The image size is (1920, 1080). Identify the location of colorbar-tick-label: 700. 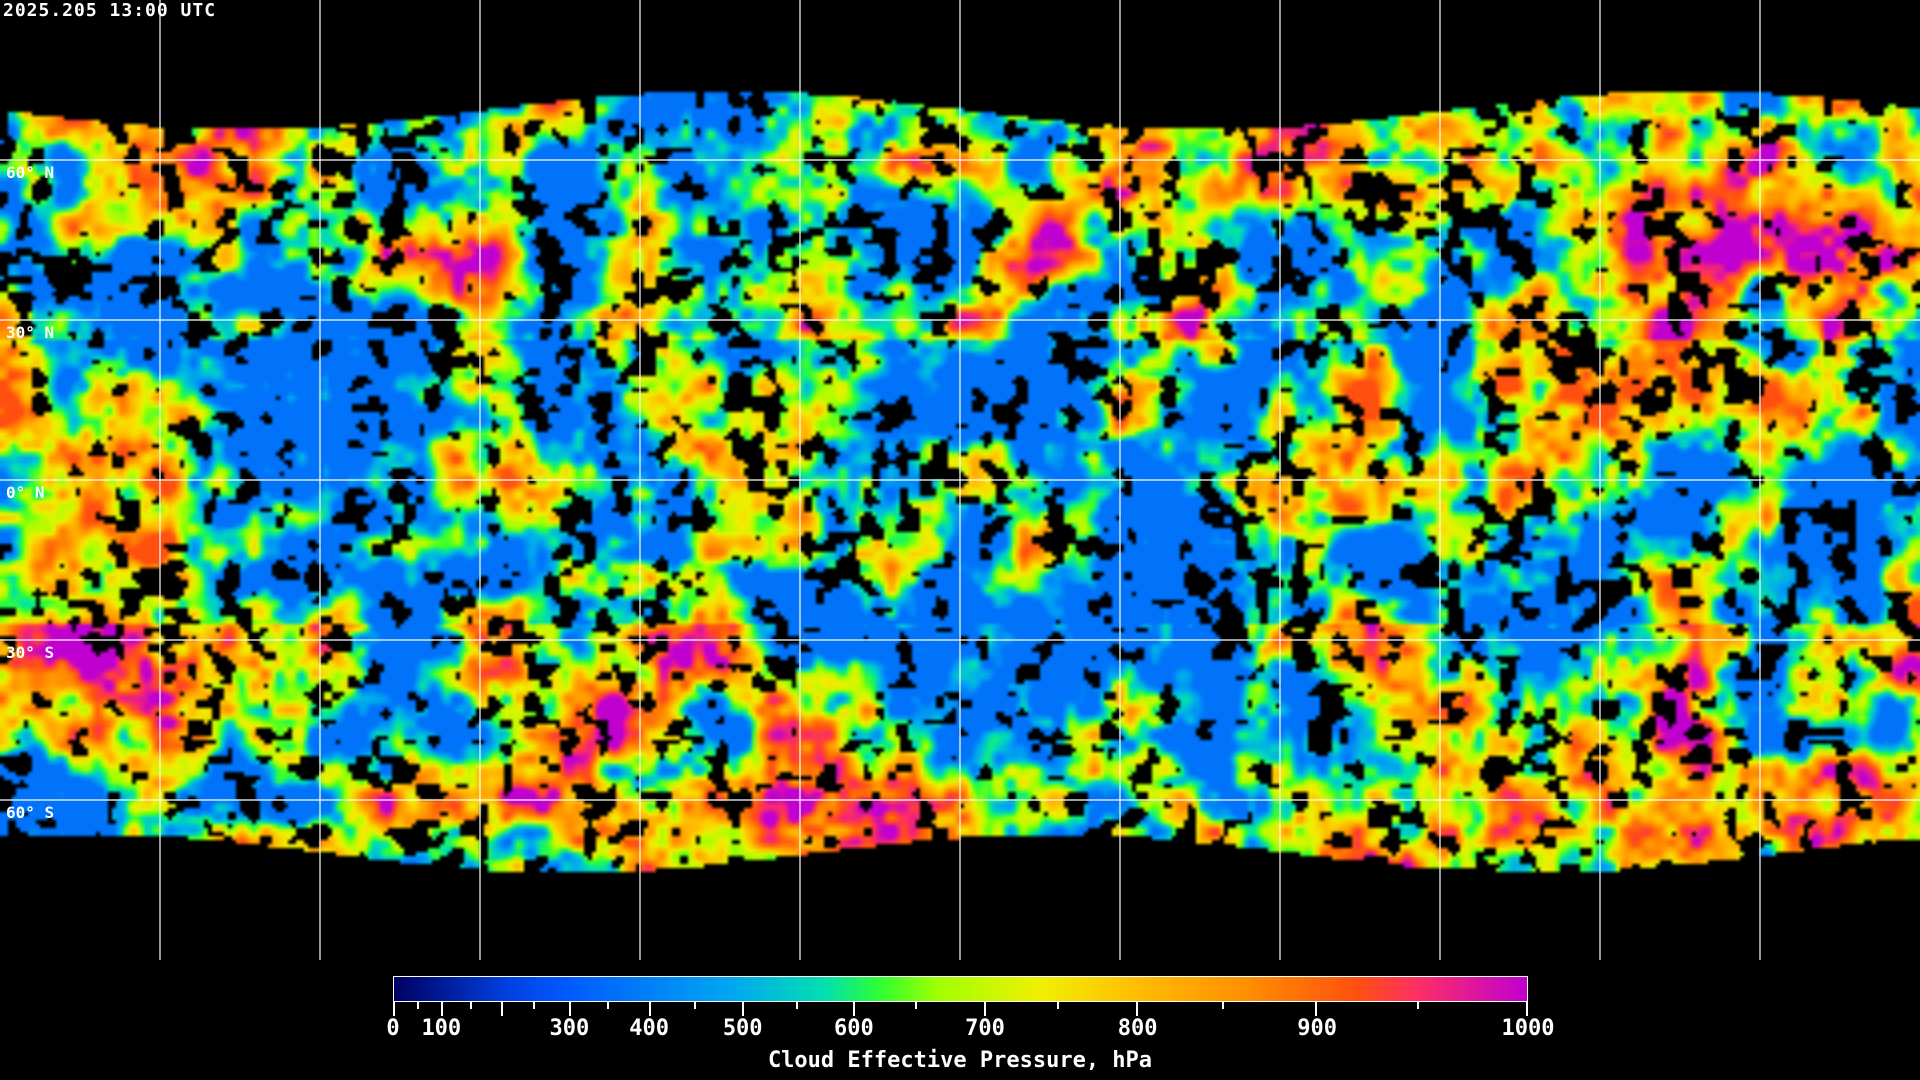
(985, 1028).